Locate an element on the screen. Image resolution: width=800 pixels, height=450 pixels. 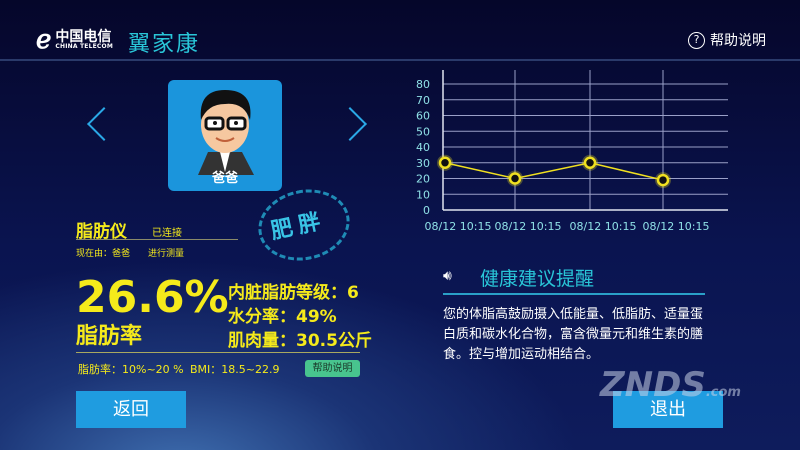
series-line is located at coordinates (554, 171).